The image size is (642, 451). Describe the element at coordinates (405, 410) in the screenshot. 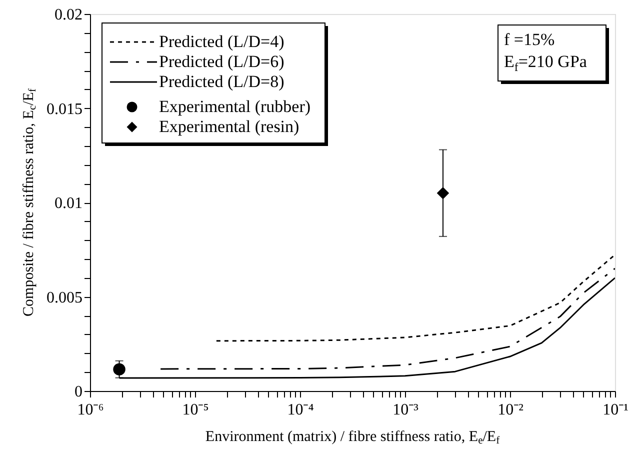

I see `x-tick-label: 10⁻³` at that location.